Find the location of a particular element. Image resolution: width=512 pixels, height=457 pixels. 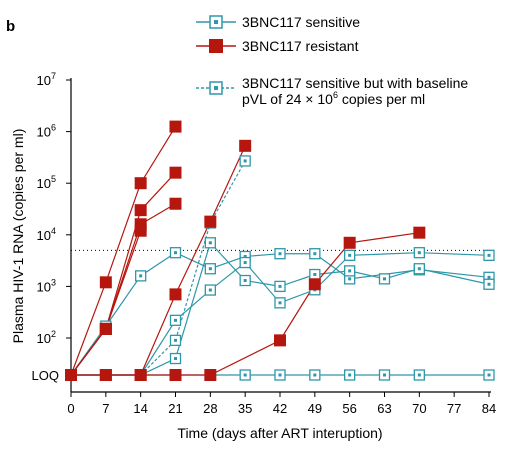

y-tick-exponent: 2 is located at coordinates (53, 334).